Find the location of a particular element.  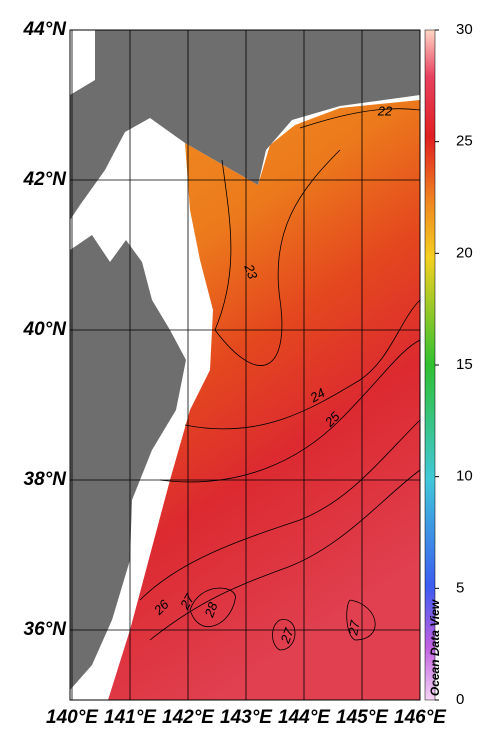

credit: Ocean Data View is located at coordinates (435, 647).